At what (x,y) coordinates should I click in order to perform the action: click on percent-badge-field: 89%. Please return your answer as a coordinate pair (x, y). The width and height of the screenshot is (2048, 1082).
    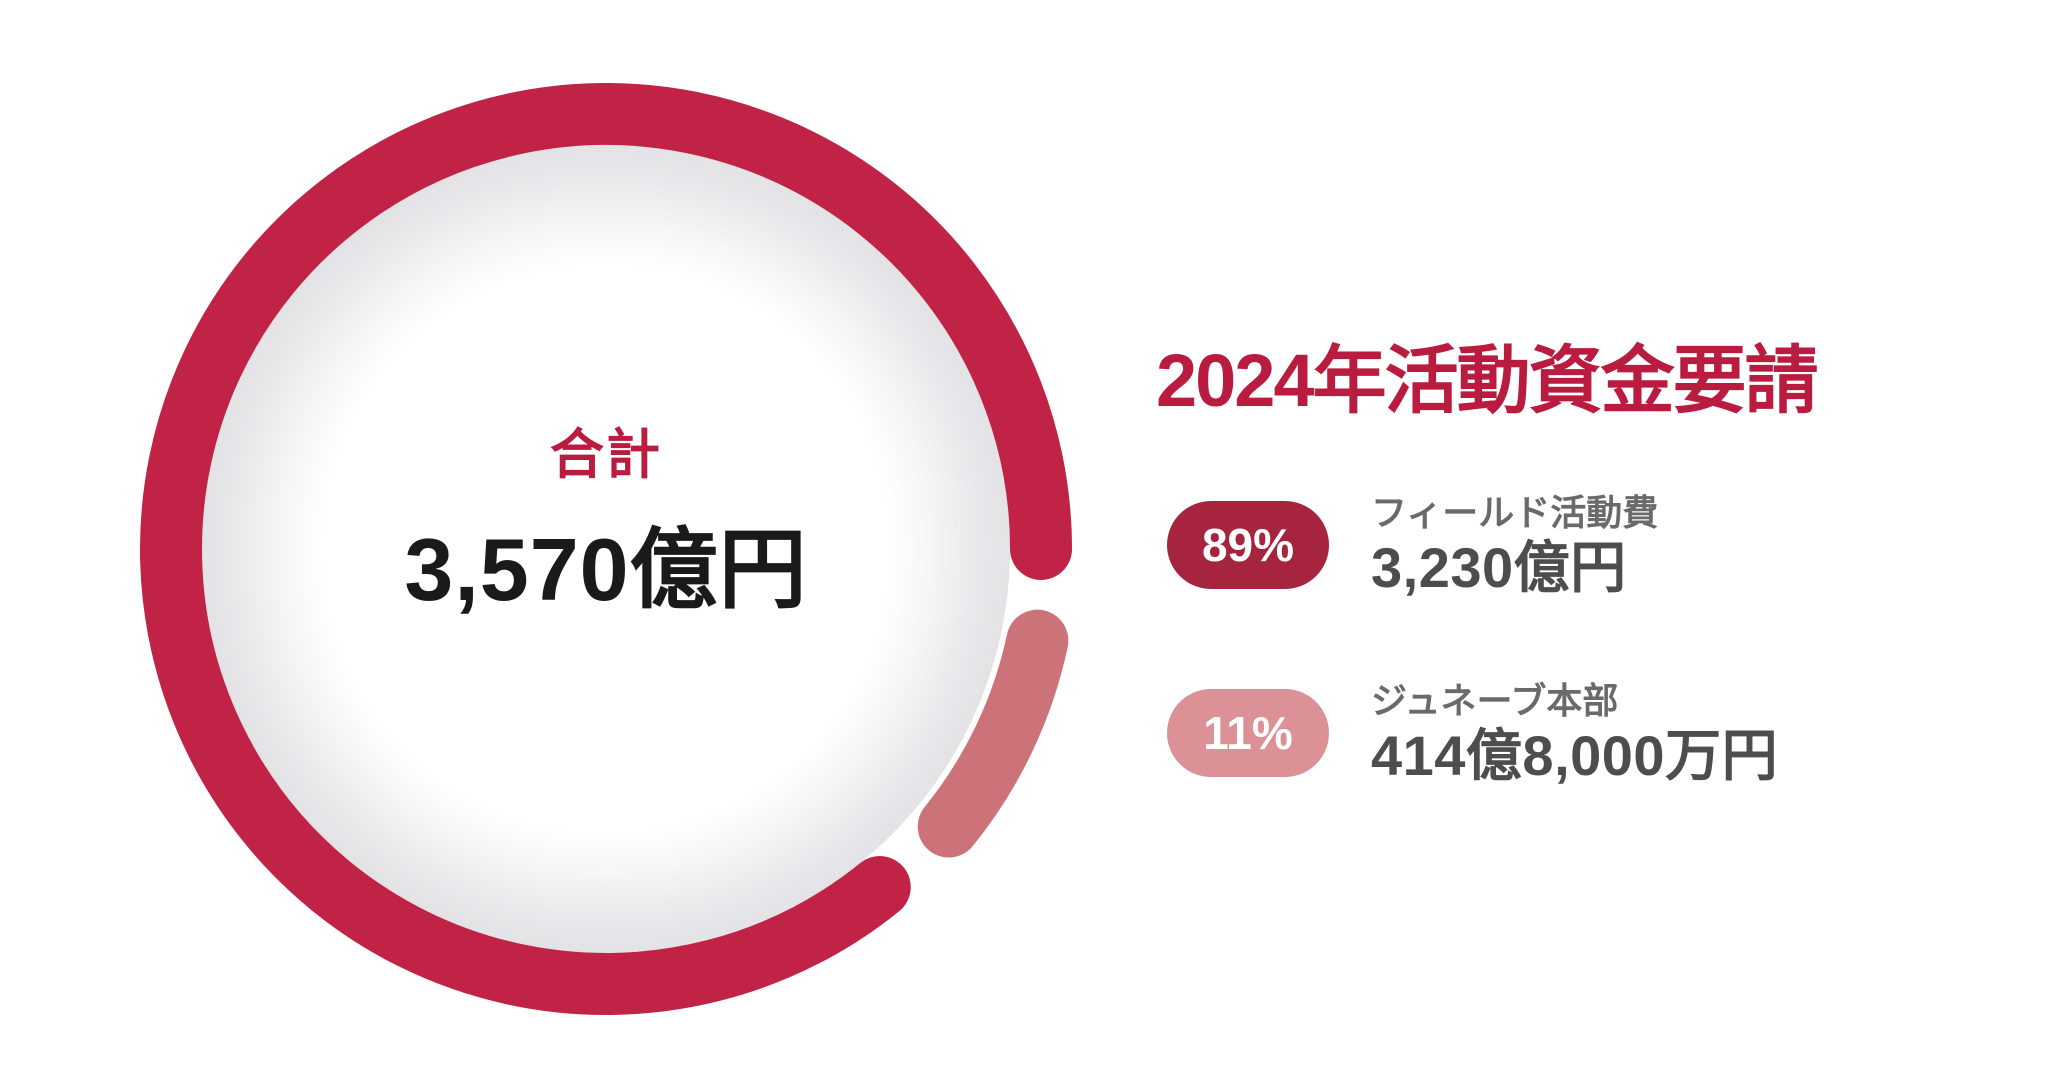
    Looking at the image, I should click on (1248, 545).